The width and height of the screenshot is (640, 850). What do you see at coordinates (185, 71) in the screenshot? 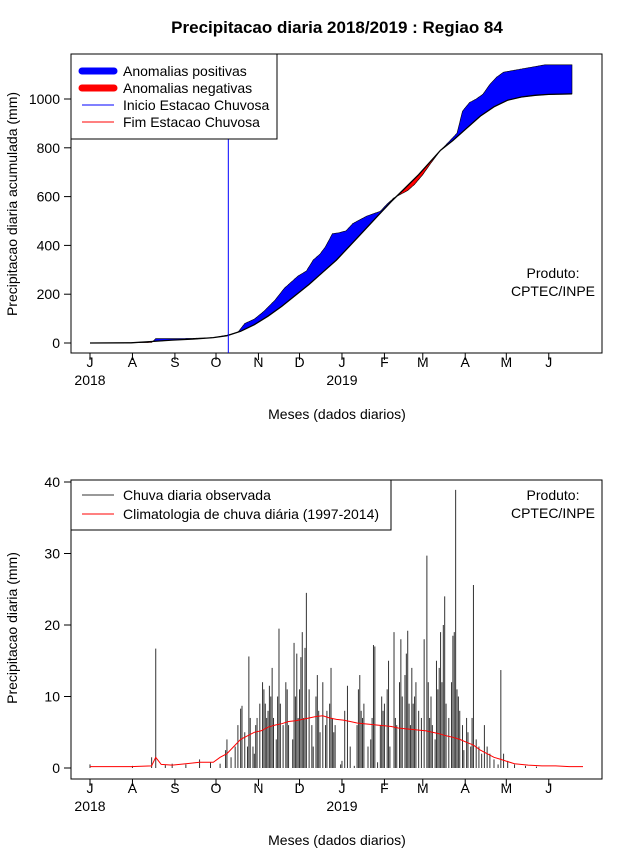
I see `legend-label-positive: Anomalias positivas` at bounding box center [185, 71].